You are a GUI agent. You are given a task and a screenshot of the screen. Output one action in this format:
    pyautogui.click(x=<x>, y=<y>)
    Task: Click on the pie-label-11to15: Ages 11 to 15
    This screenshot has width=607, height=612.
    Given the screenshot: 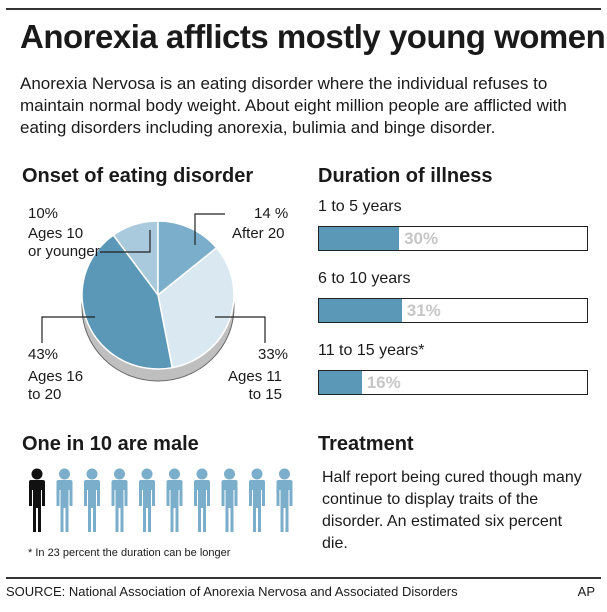 What is the action you would take?
    pyautogui.click(x=255, y=385)
    